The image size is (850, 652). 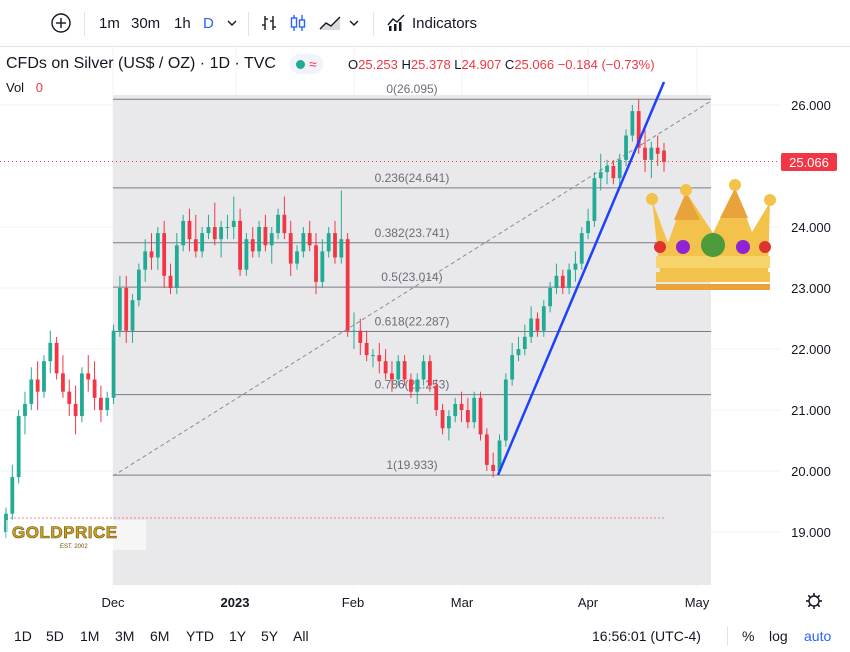 What do you see at coordinates (481, 64) in the screenshot?
I see `low-value: 24.907` at bounding box center [481, 64].